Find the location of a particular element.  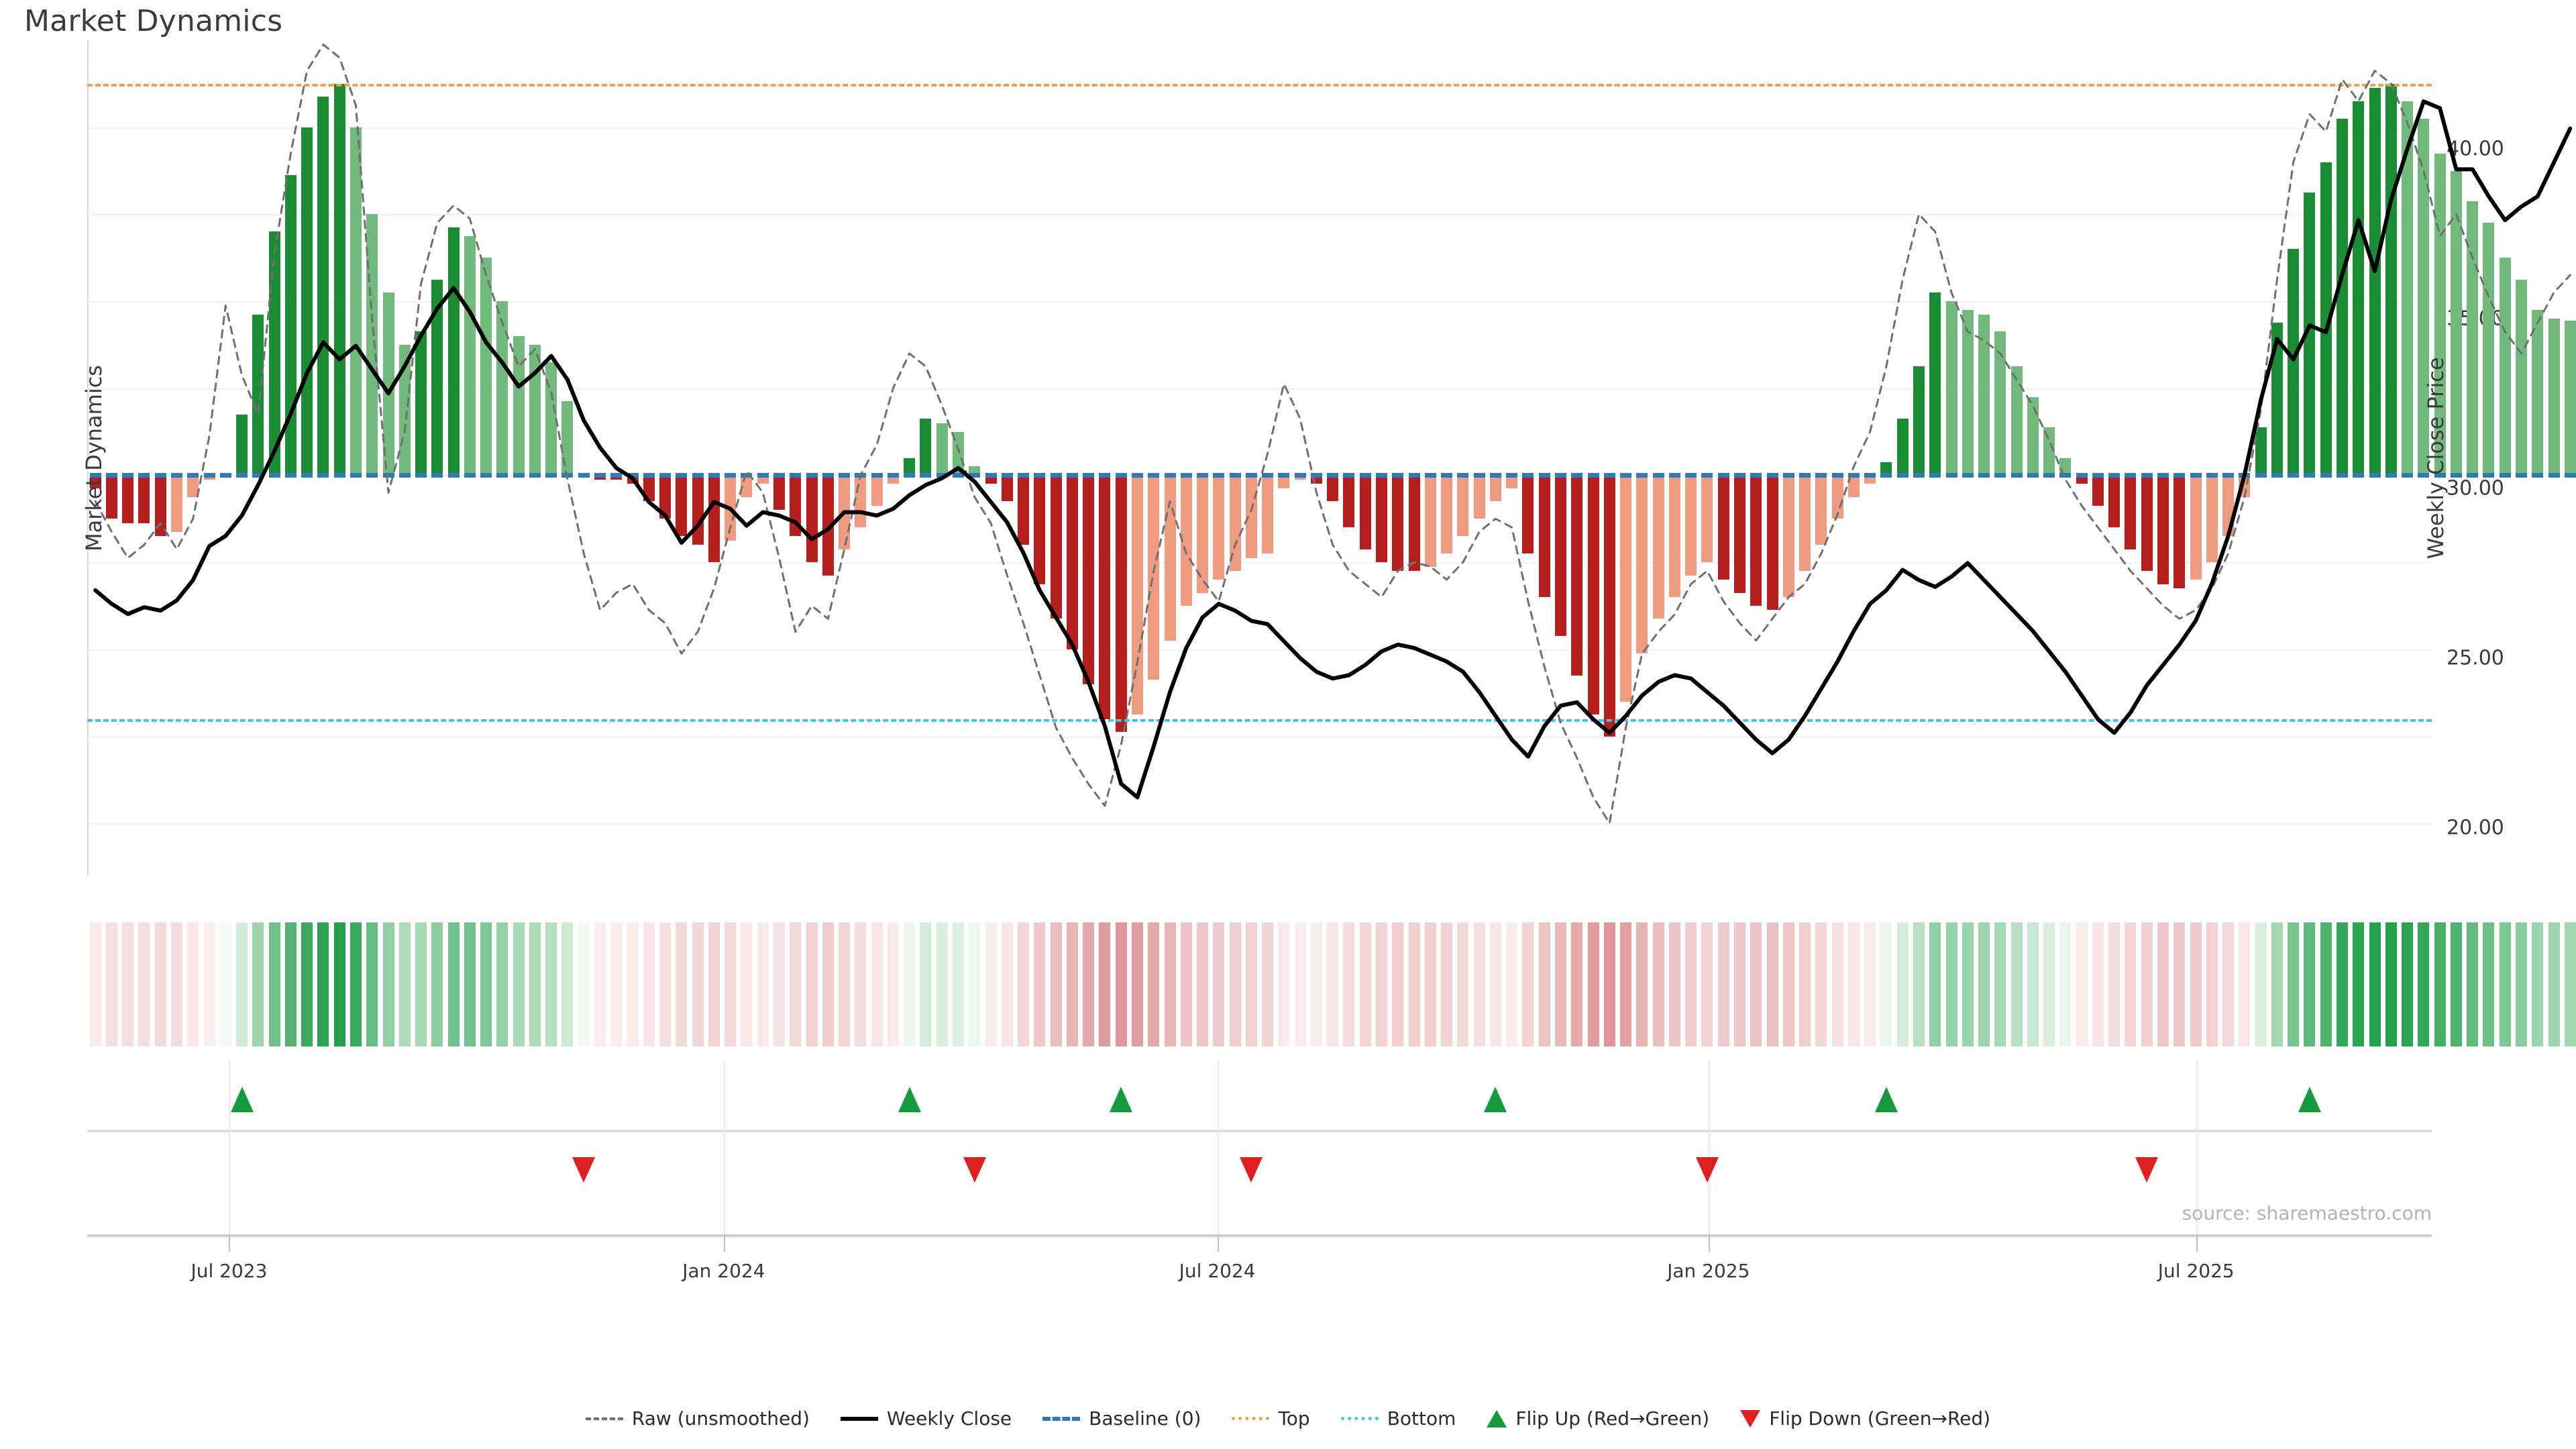

legend-item-flip-down: Flip Down (Green→Red) is located at coordinates (1865, 1418).